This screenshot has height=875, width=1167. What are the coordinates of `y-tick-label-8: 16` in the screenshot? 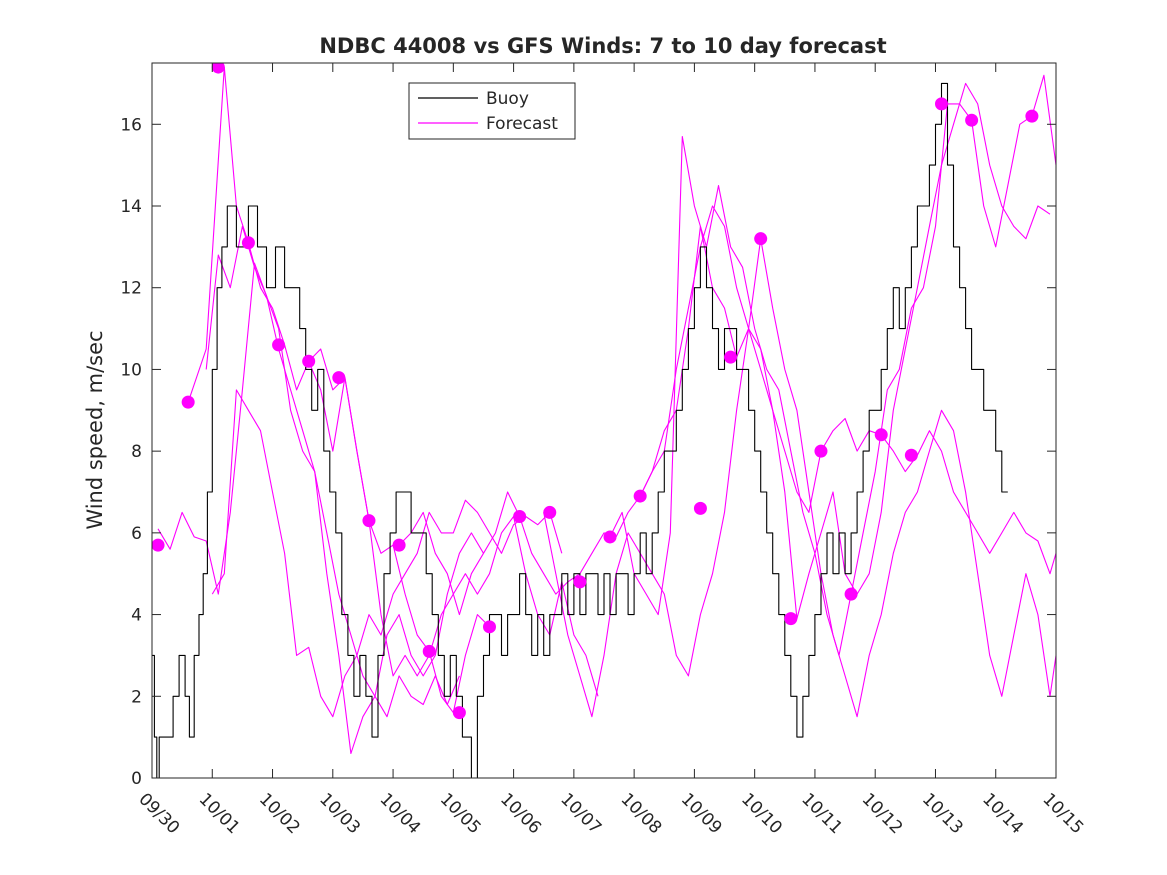 It's located at (131, 125).